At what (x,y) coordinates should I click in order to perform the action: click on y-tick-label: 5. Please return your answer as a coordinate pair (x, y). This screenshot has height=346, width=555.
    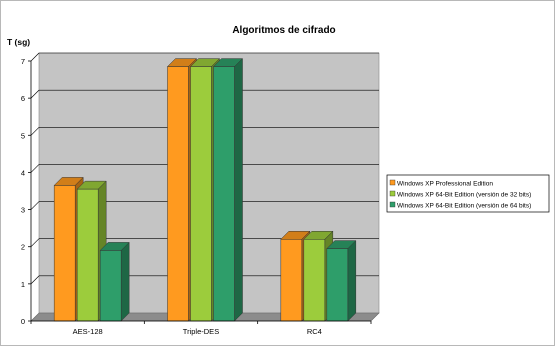
    Looking at the image, I should click on (23, 135).